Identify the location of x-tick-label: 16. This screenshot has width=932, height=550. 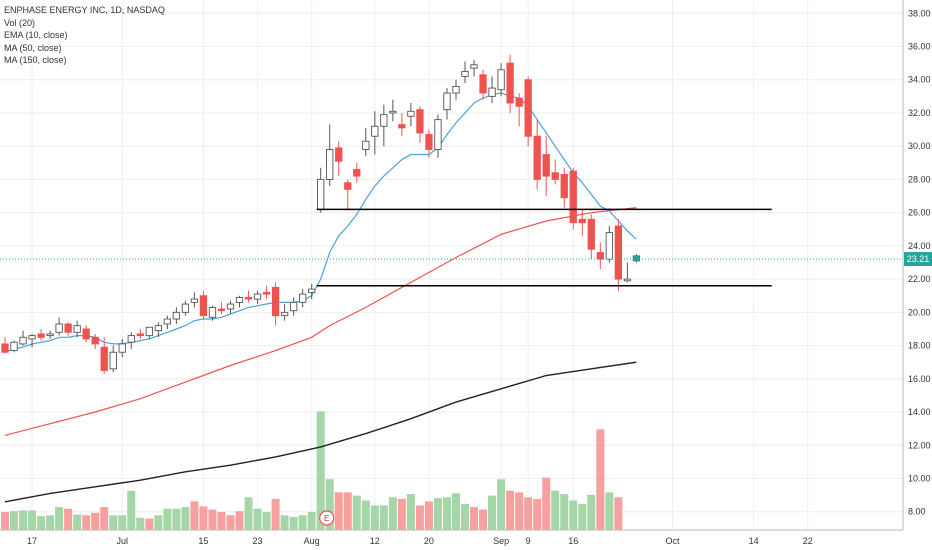
(573, 541).